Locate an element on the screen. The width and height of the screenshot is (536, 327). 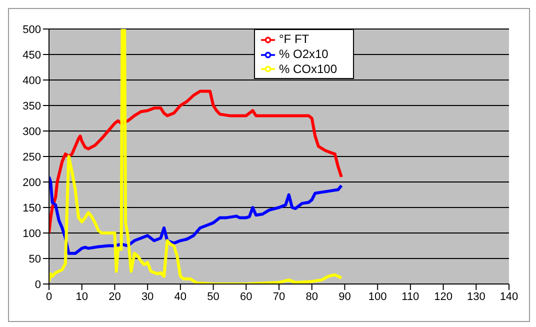
legend-label: % COx100 is located at coordinates (308, 69).